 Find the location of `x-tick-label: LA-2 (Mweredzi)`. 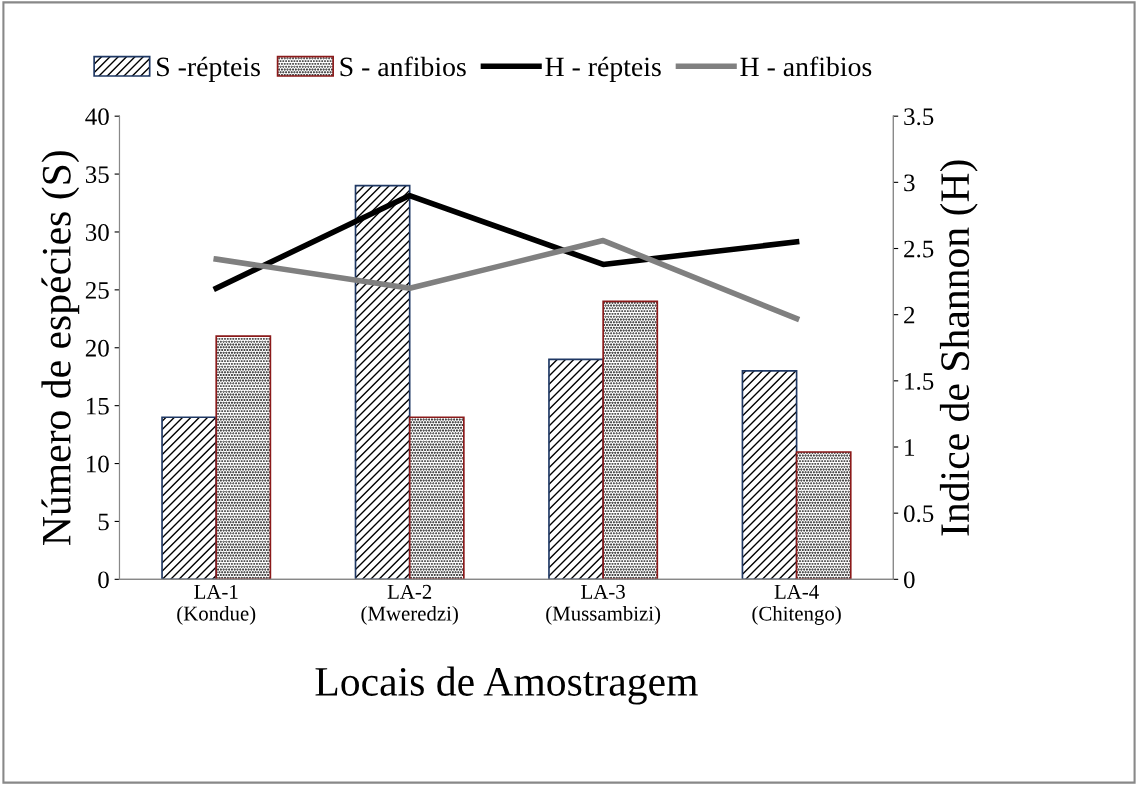

x-tick-label: LA-2 (Mweredzi) is located at coordinates (409, 604).